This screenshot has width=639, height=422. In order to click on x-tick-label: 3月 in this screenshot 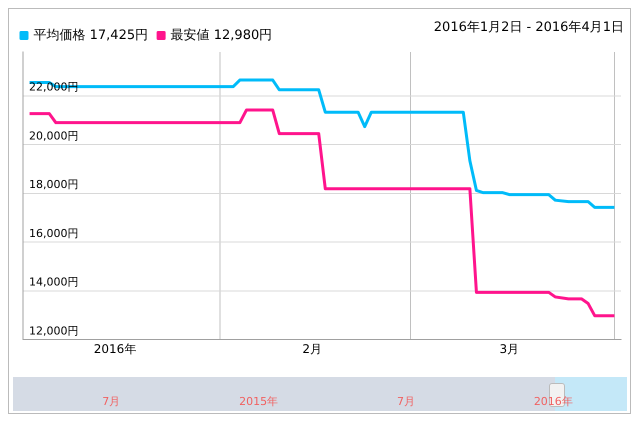, I will do `click(509, 349)`.